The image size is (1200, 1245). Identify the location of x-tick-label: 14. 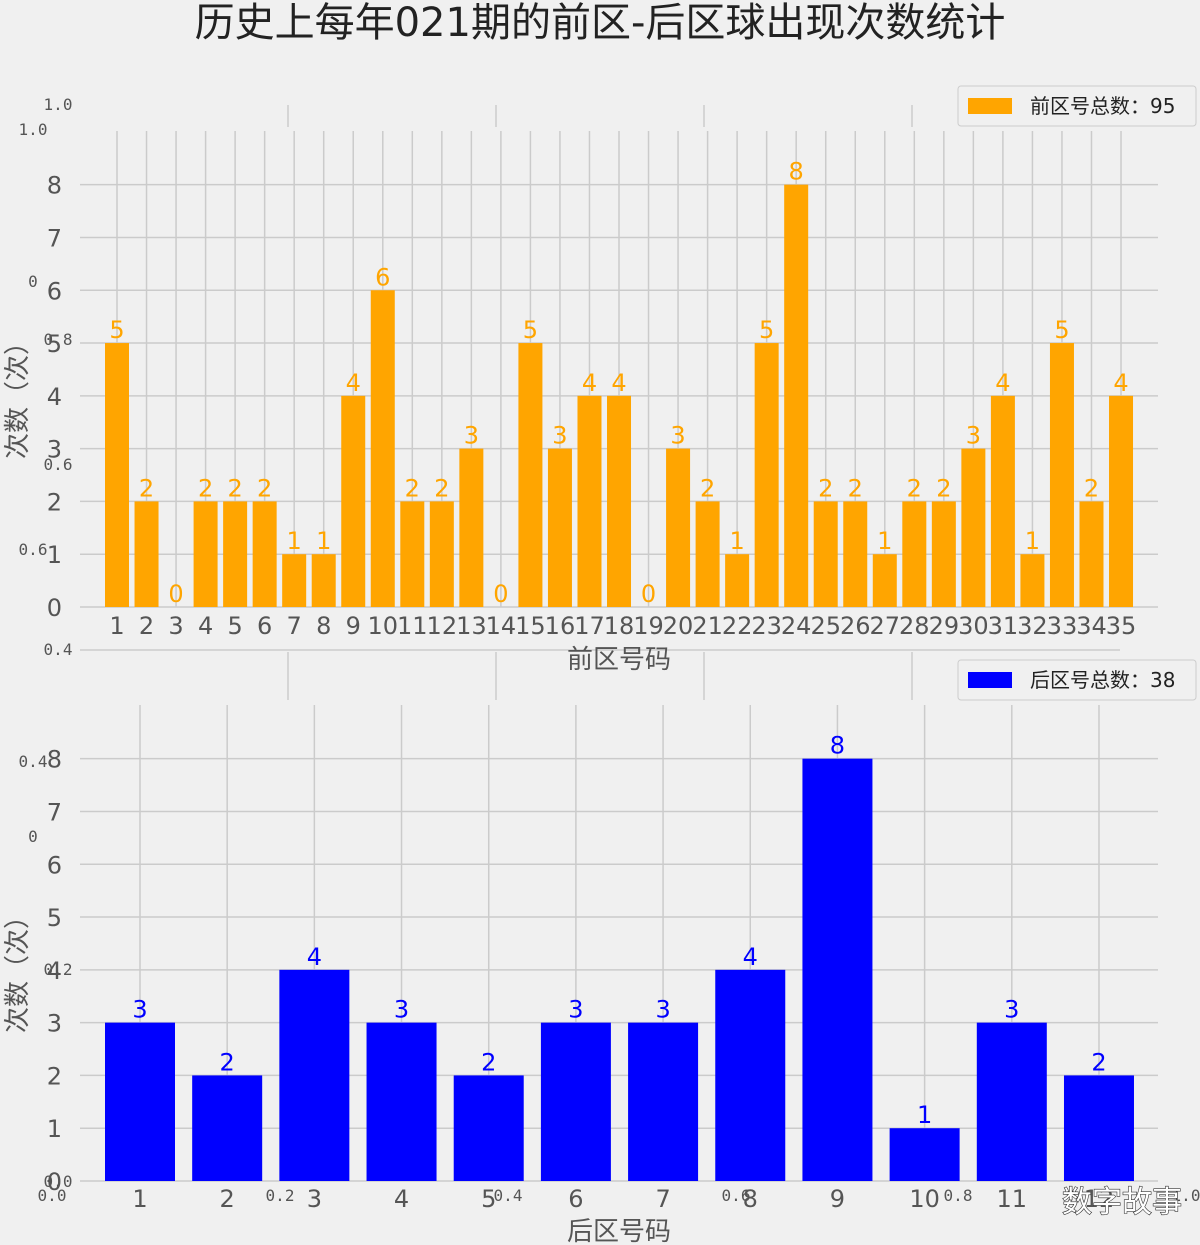
(501, 626).